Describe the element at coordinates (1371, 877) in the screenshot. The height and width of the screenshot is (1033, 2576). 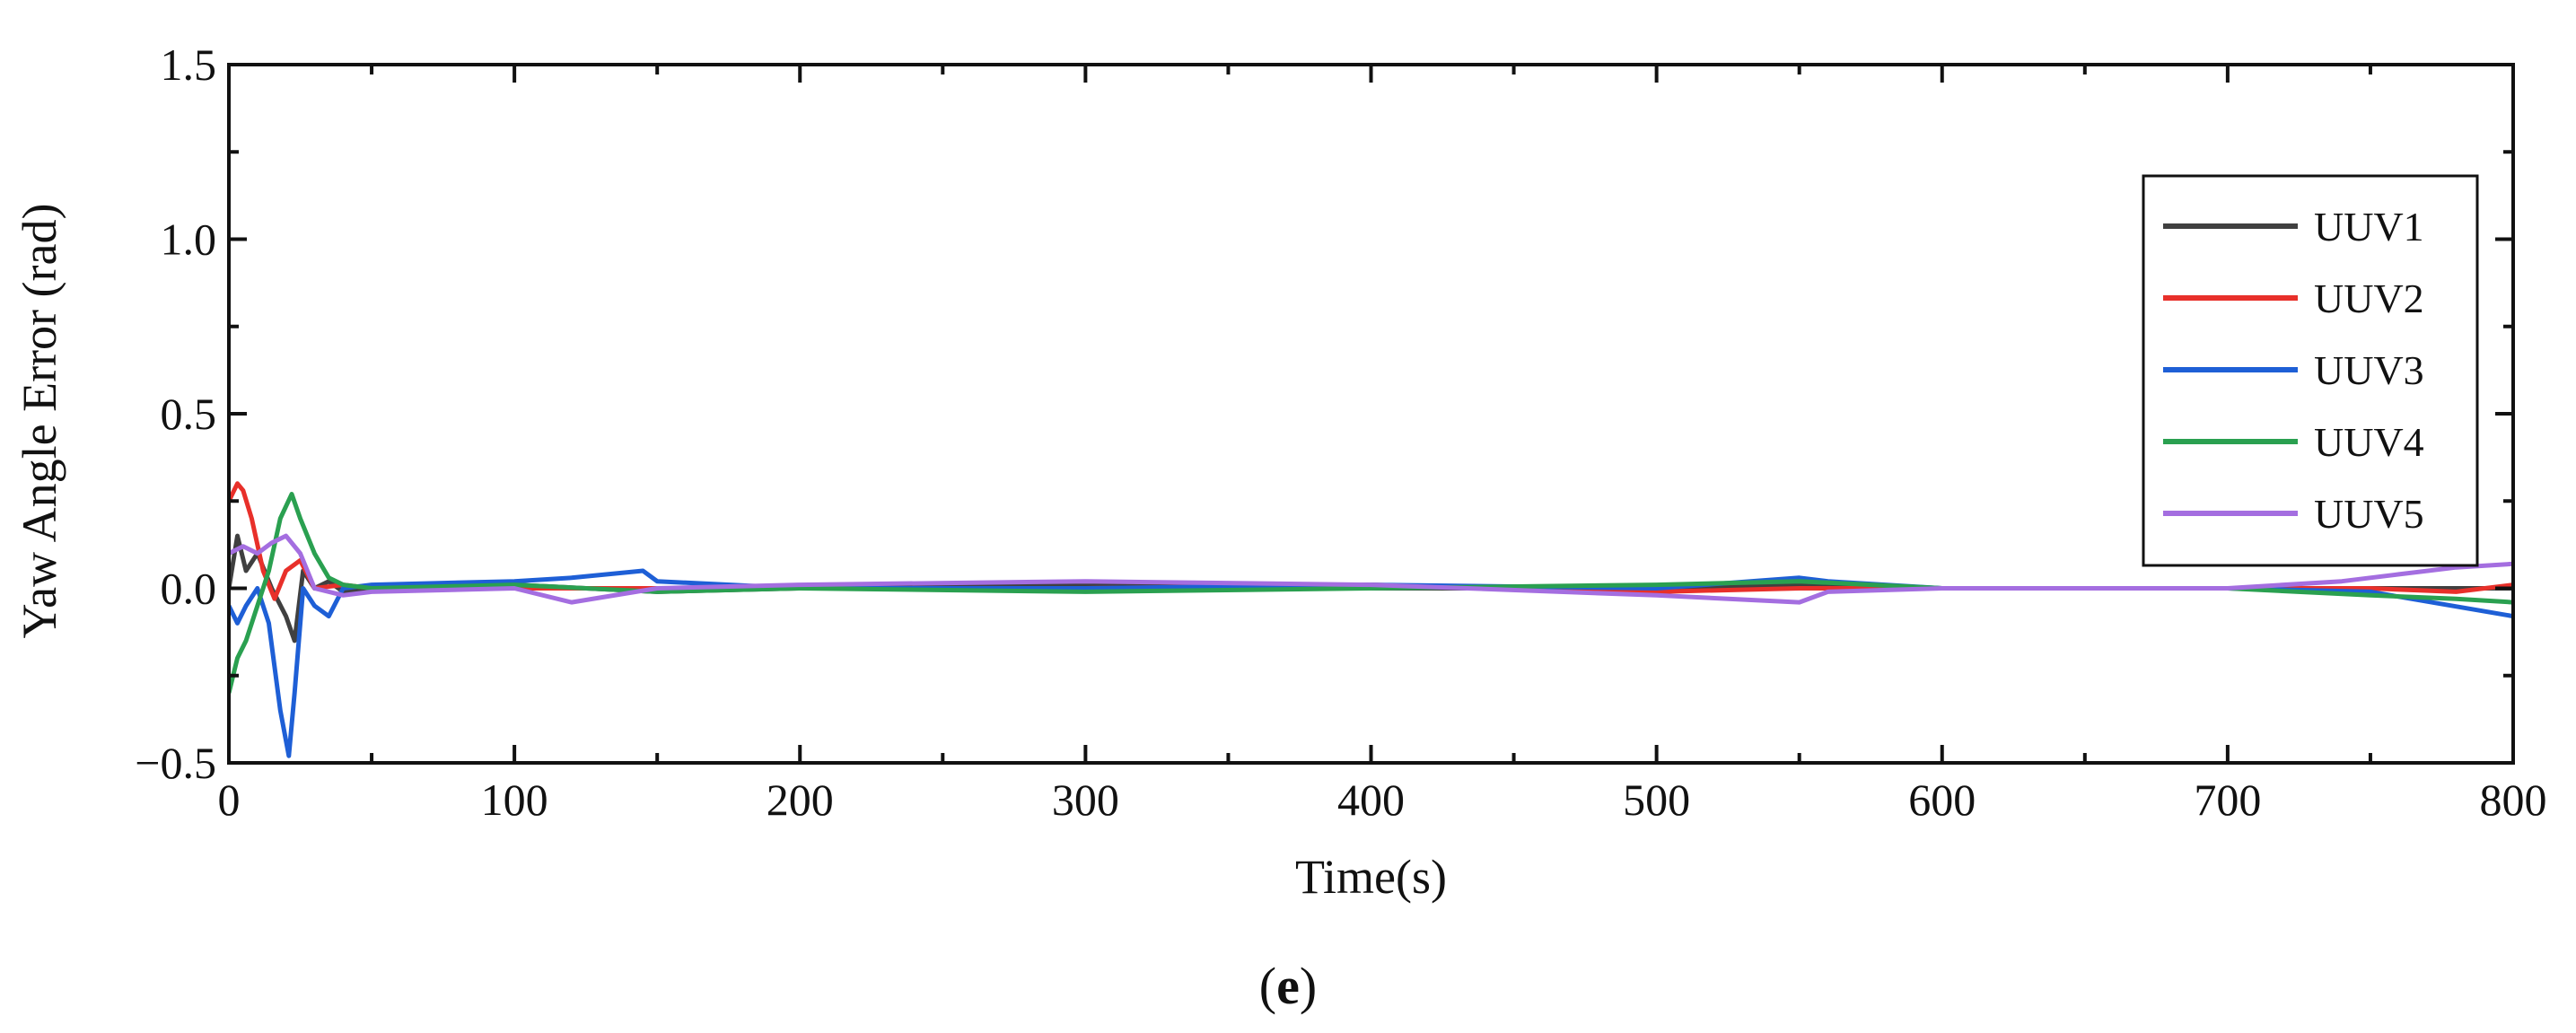
I see `x-axis-title: Time(s)` at that location.